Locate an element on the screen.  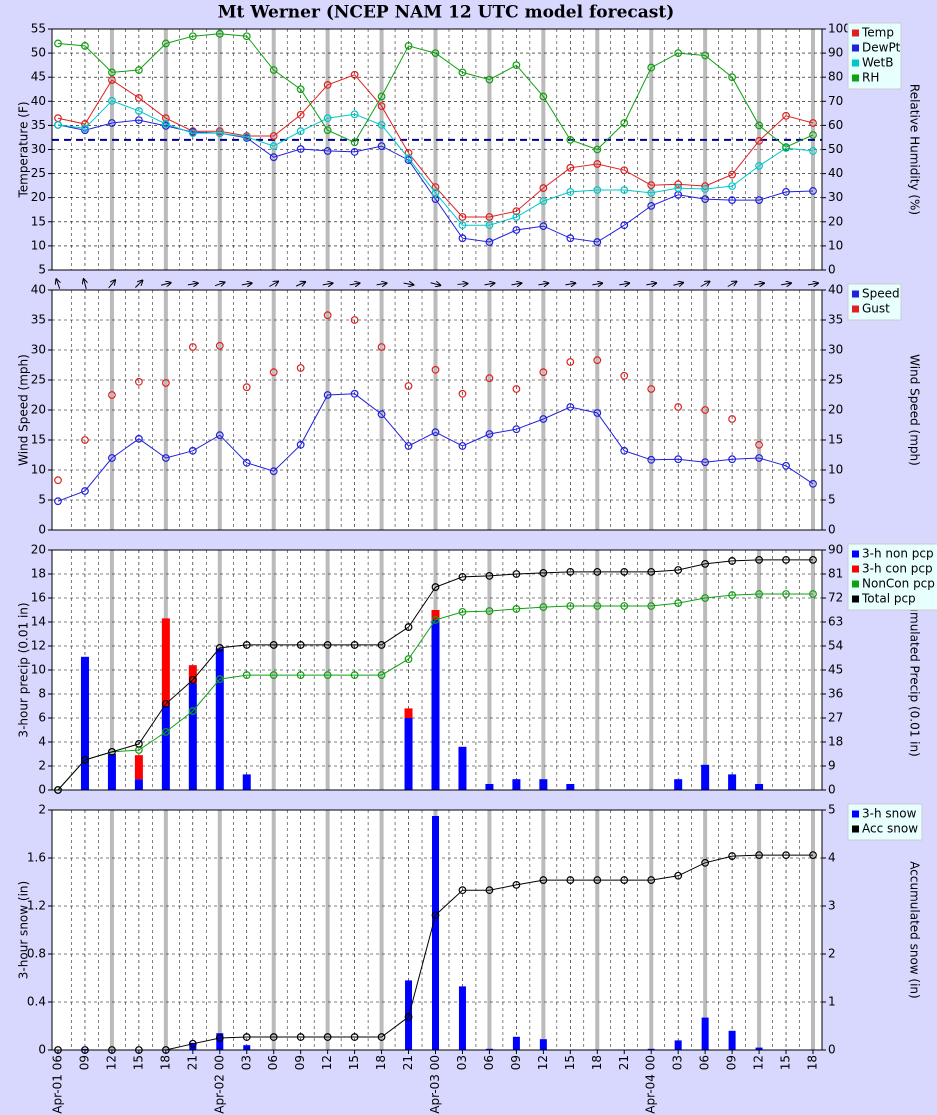
y2-tick-label: 25 is located at coordinates (835, 380).